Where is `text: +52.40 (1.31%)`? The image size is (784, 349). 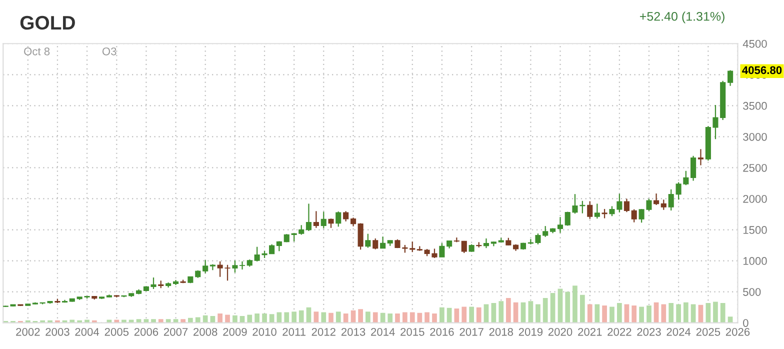 text: +52.40 (1.31%) is located at coordinates (682, 18).